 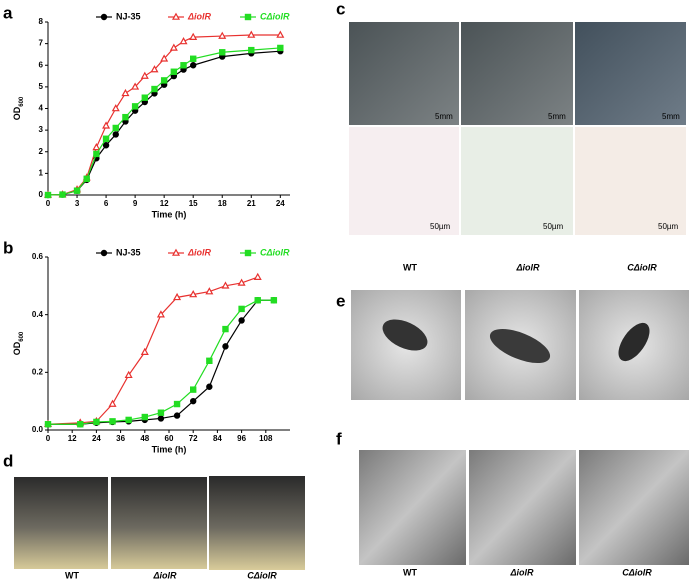 I want to click on x-tick-label: 9, so click(x=135, y=203).